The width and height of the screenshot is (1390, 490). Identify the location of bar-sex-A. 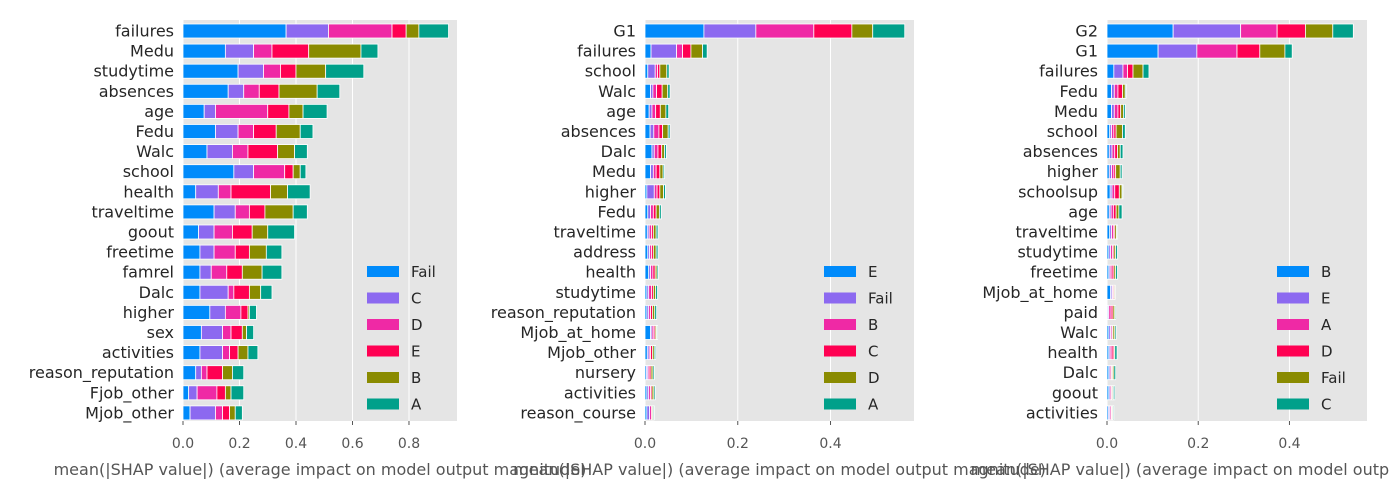
(250, 332).